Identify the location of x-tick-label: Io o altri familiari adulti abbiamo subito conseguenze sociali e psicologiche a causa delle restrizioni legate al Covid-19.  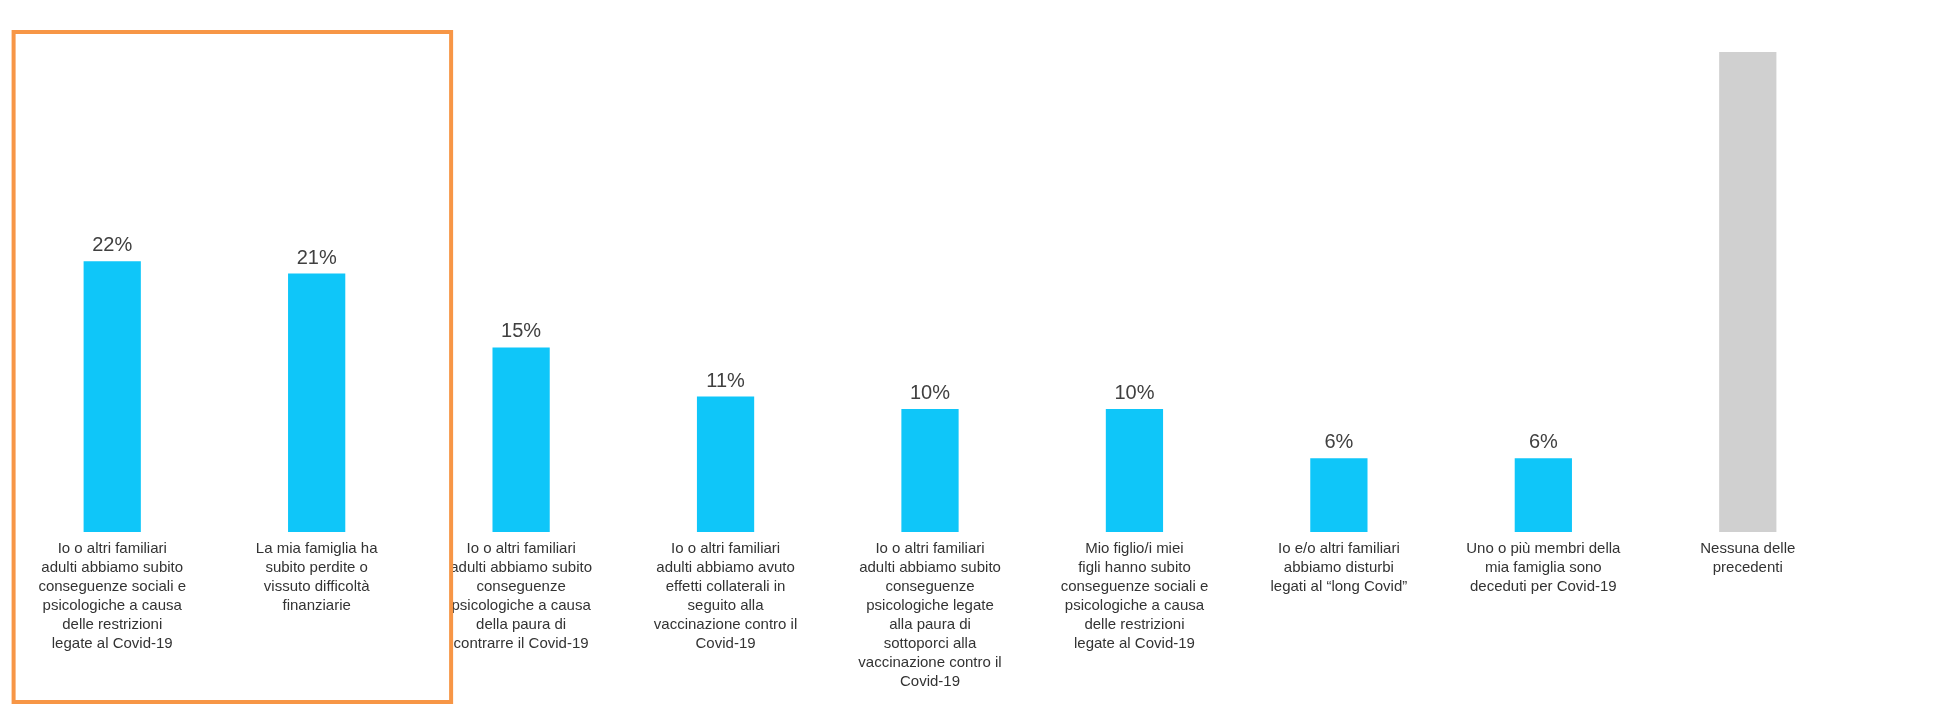
(112, 594).